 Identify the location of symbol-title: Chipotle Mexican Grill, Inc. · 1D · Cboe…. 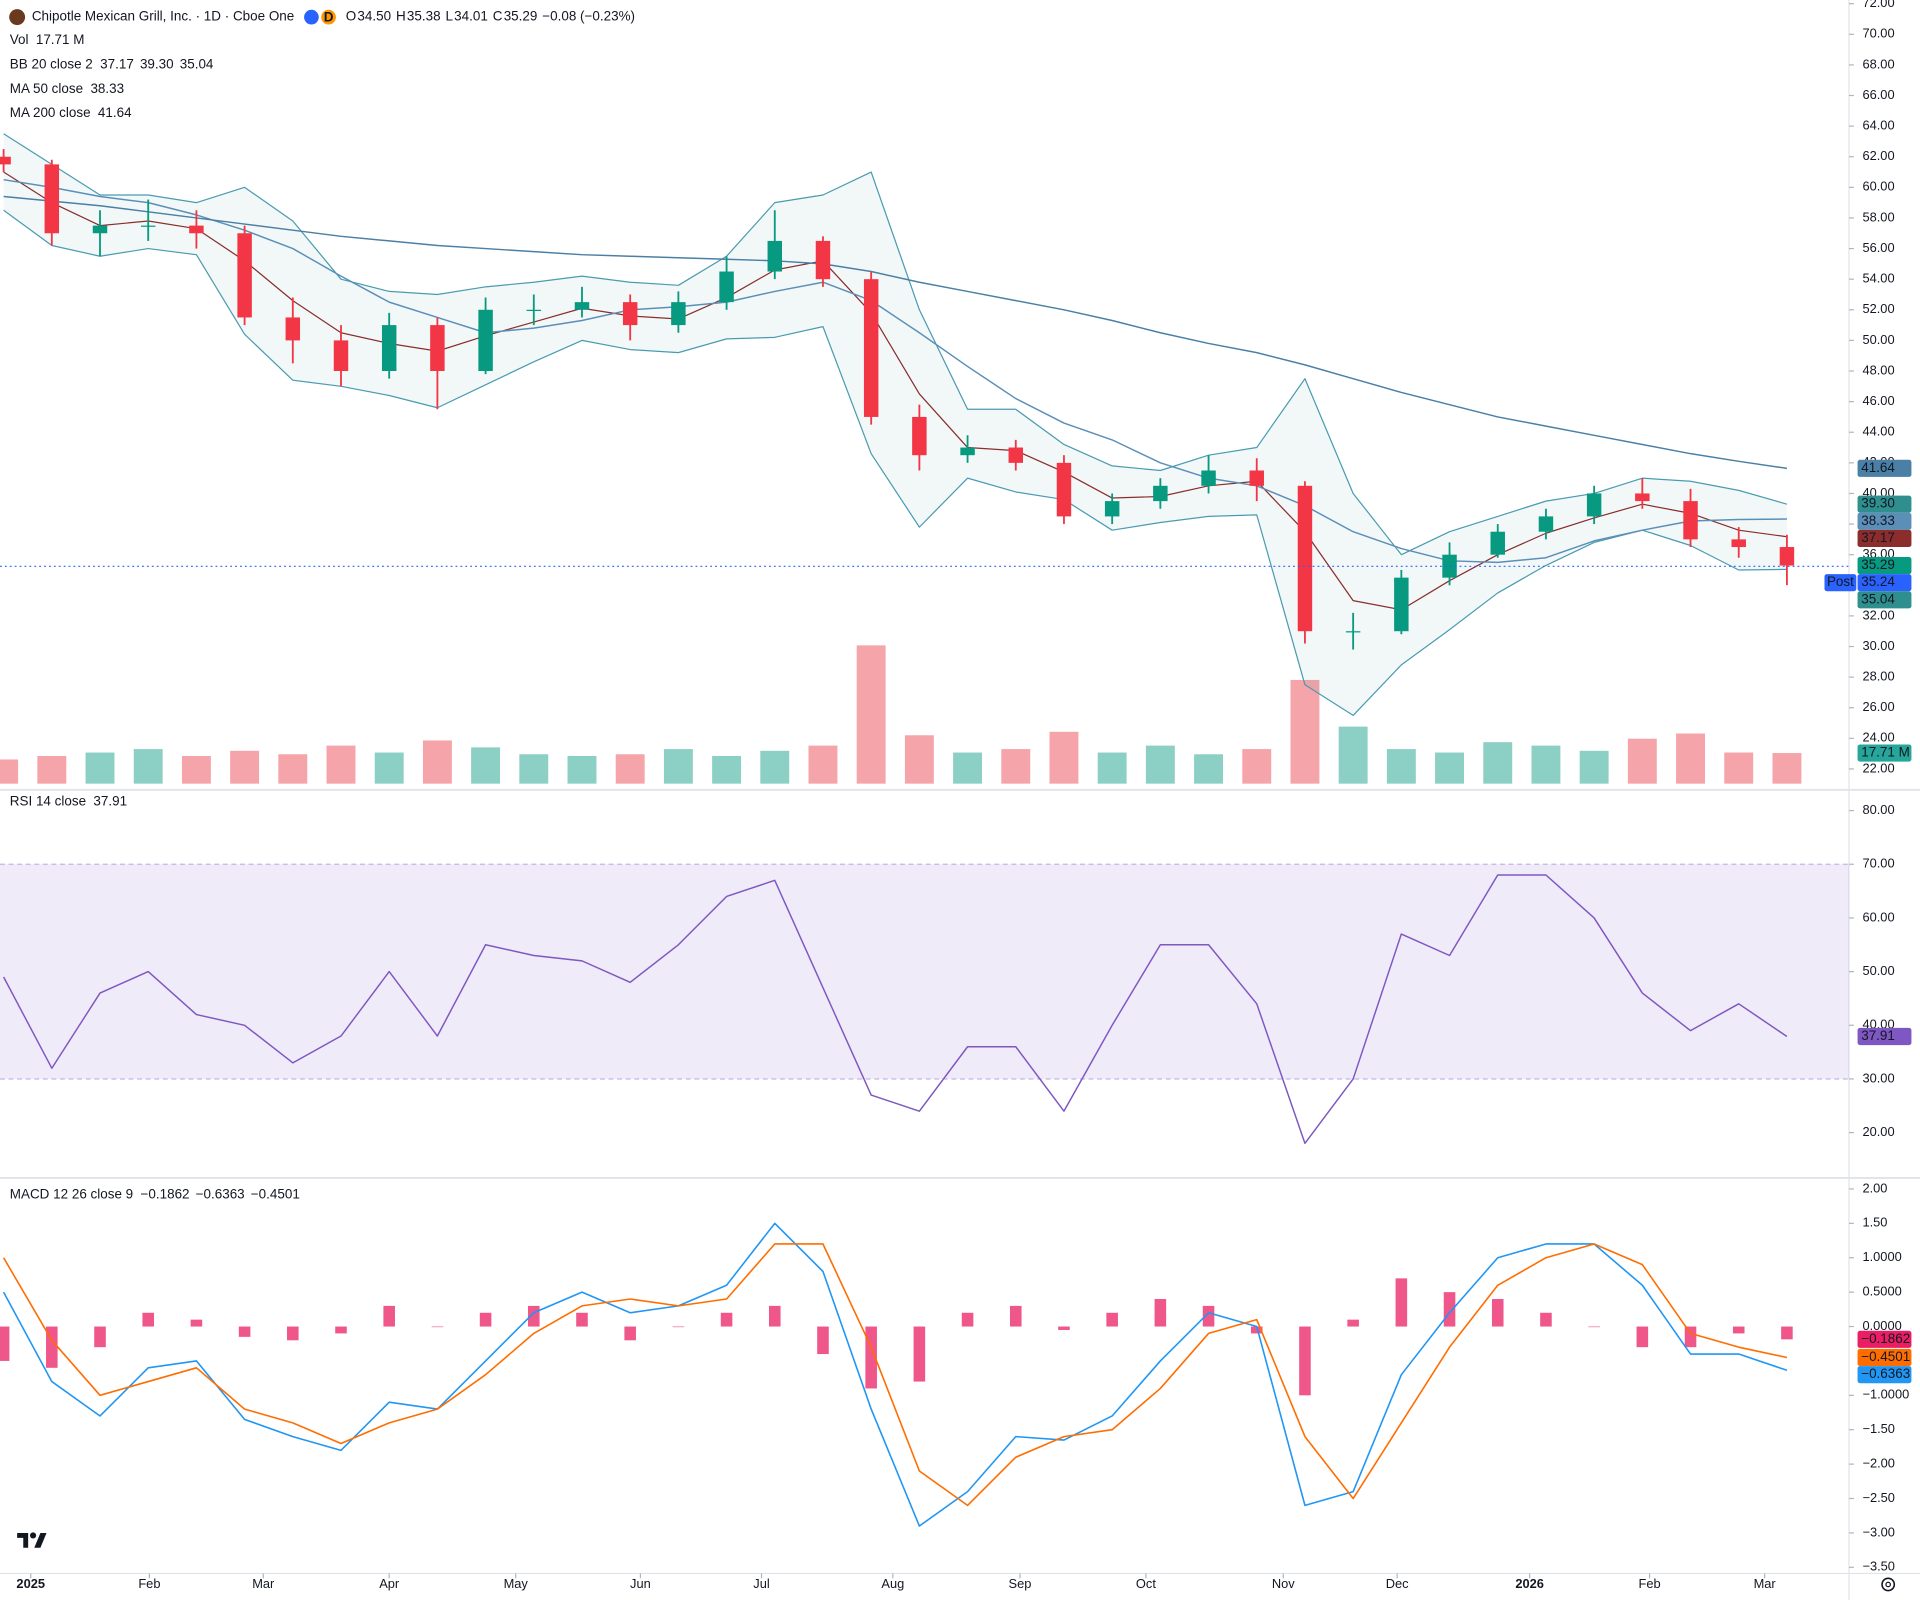
(163, 16).